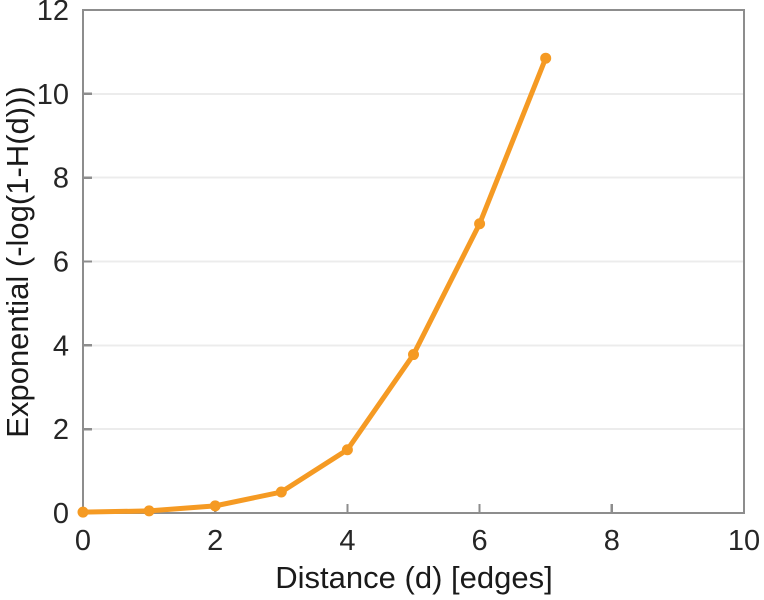  Describe the element at coordinates (612, 541) in the screenshot. I see `x-tick-label: 8` at that location.